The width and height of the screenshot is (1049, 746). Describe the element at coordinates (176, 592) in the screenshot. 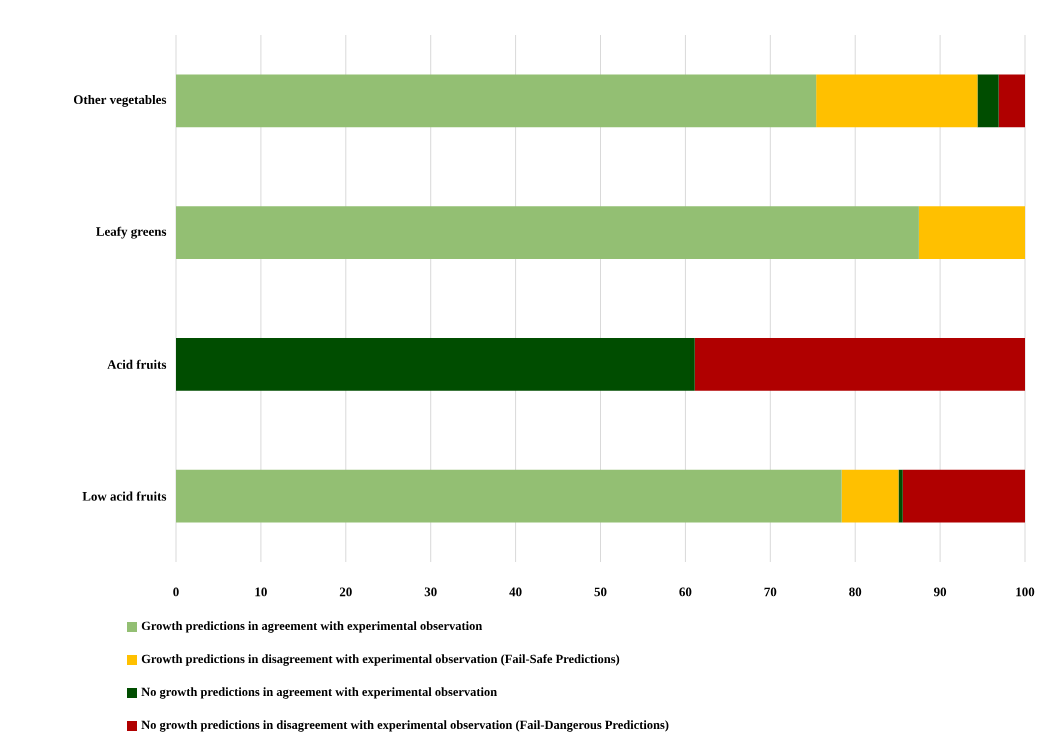

I see `x-tick-label: 0` at that location.